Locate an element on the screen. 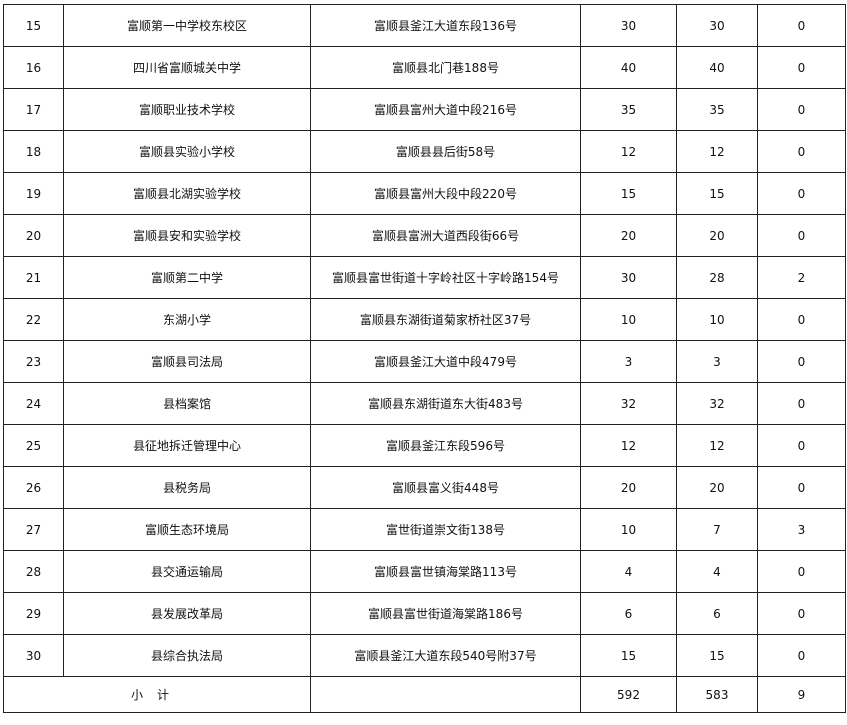 Image resolution: width=847 pixels, height=725 pixels. unit-name-cell: 县发展改革局 is located at coordinates (187, 613).